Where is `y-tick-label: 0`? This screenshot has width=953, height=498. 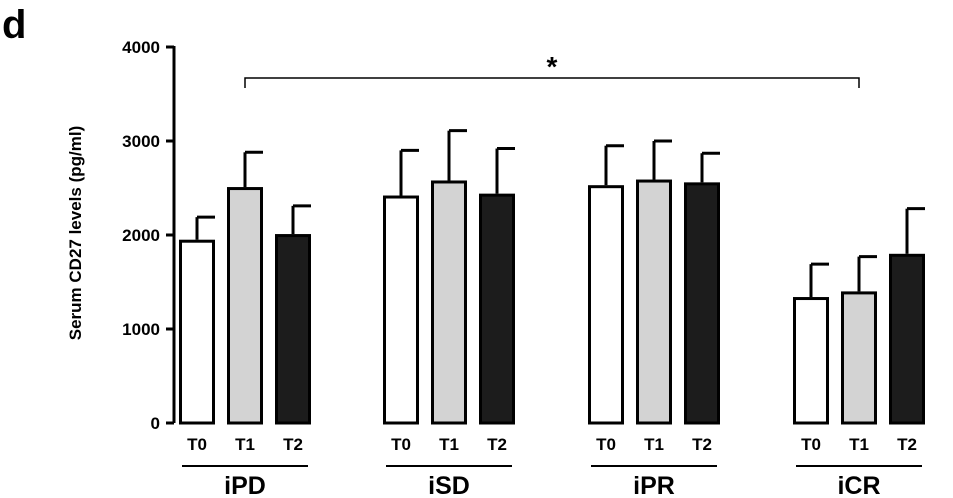
y-tick-label: 0 is located at coordinates (155, 423).